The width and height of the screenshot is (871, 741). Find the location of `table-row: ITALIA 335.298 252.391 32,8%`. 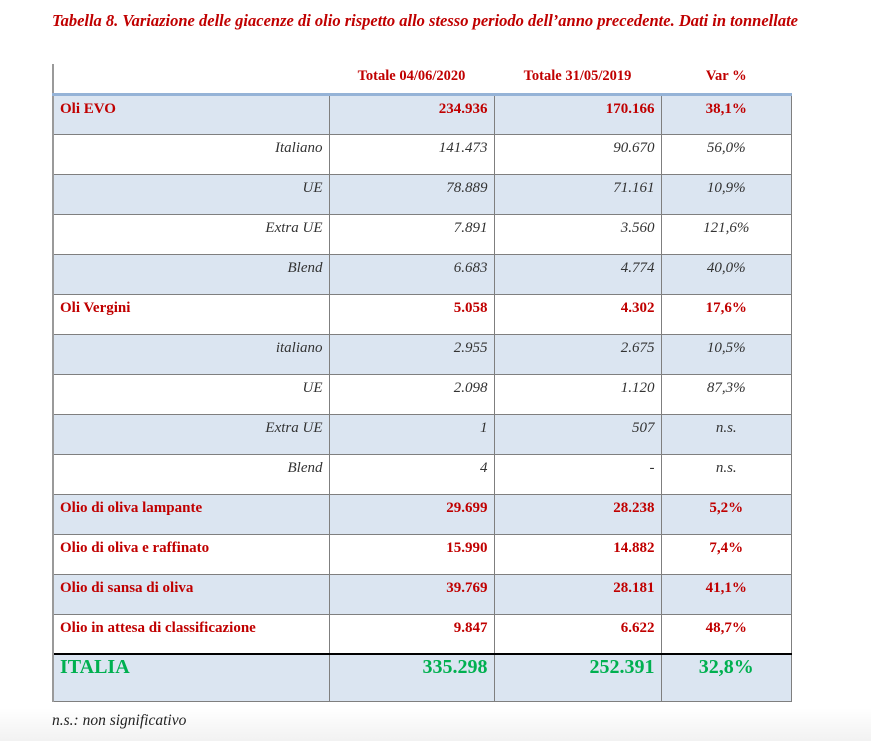

table-row: ITALIA 335.298 252.391 32,8% is located at coordinates (422, 677).